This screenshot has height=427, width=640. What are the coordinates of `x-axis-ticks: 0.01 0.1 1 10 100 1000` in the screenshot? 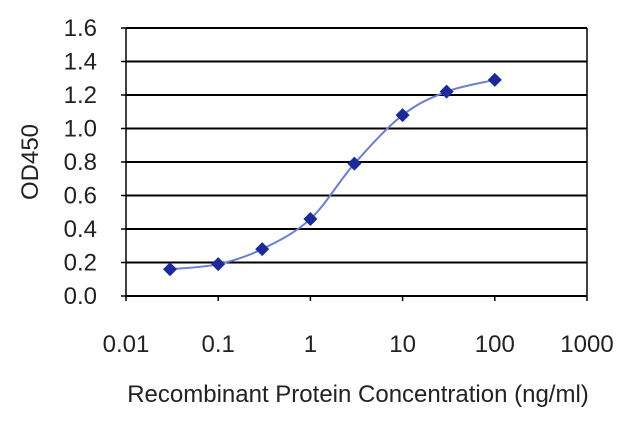 It's located at (358, 327).